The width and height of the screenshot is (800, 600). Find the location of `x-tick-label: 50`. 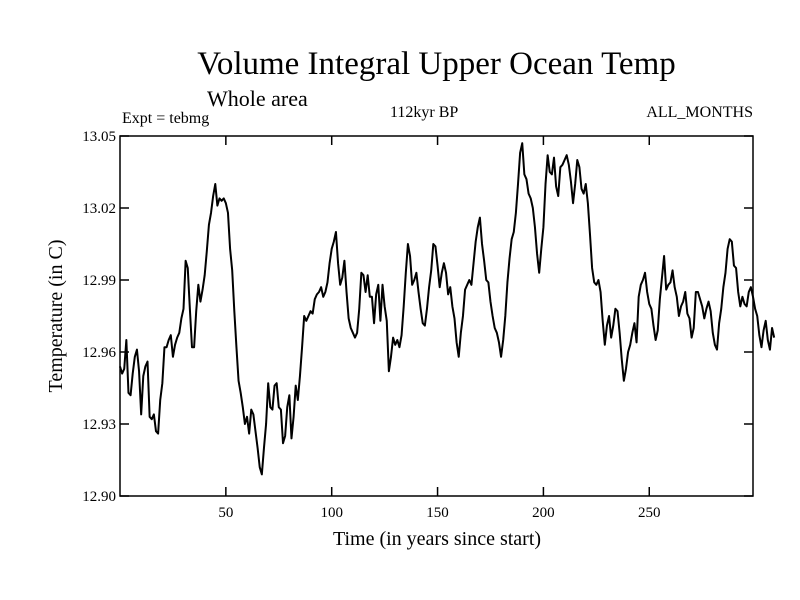

x-tick-label: 50 is located at coordinates (225, 513).